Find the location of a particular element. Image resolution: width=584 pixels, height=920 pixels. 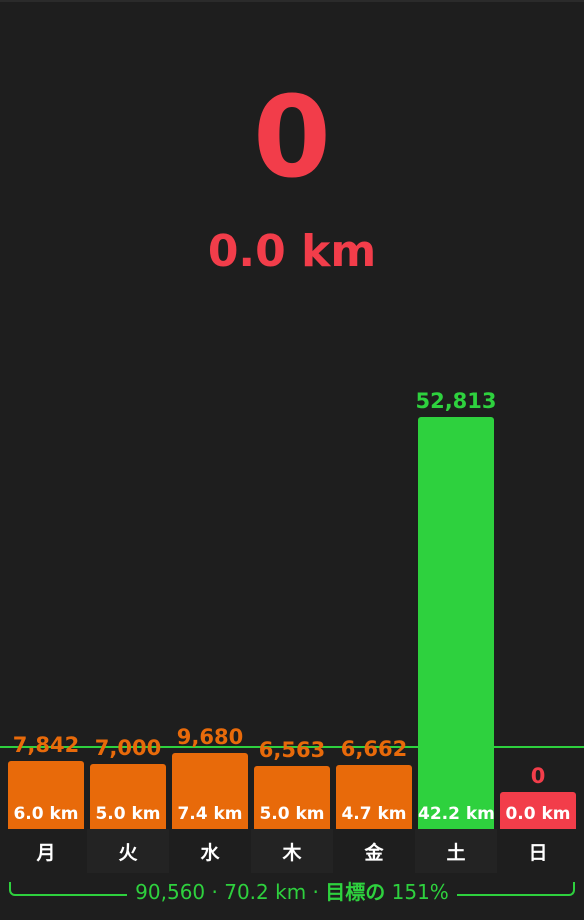

bar-6: 0.0 km is located at coordinates (538, 810).